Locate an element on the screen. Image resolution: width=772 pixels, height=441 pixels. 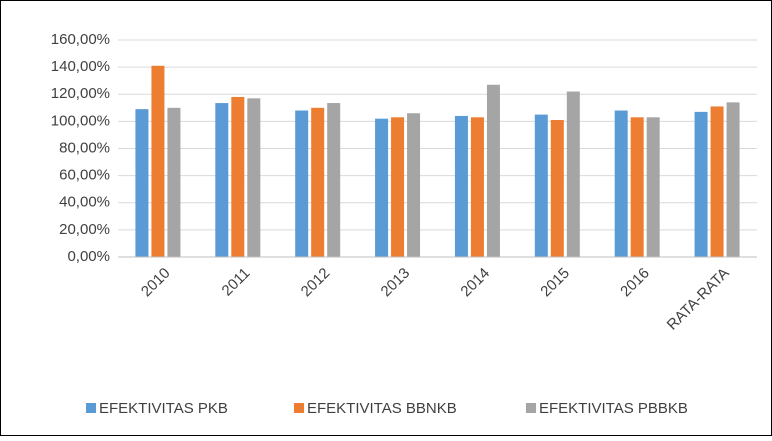
y-tick-label: 40,00% is located at coordinates (84, 202).